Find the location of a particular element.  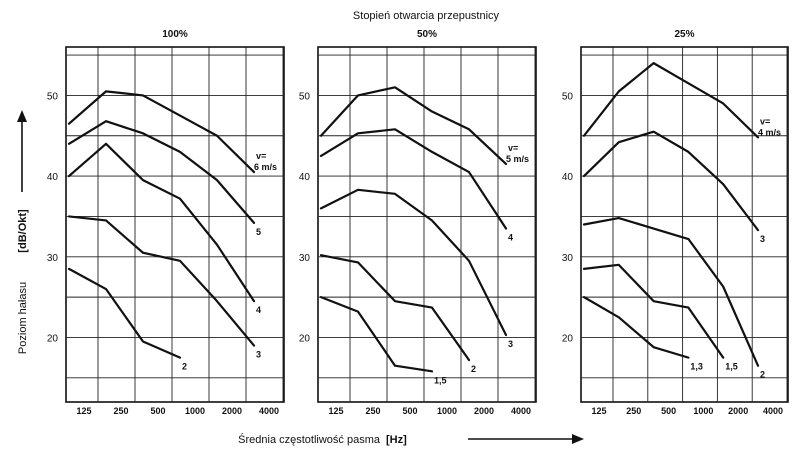

series-label: 6 m/s is located at coordinates (265, 167).